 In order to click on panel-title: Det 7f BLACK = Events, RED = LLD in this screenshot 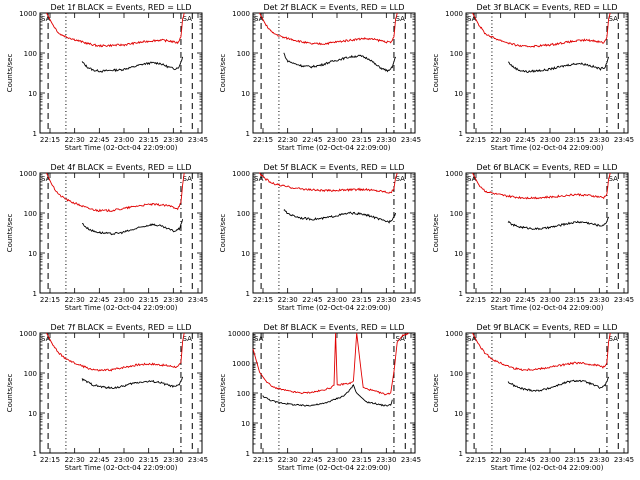, I will do `click(120, 327)`.